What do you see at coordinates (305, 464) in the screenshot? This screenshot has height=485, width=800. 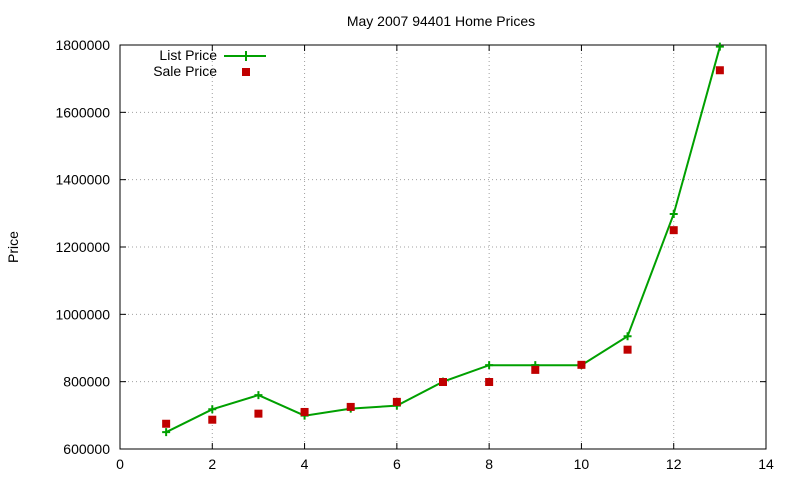 I see `x-tick-label: 4` at bounding box center [305, 464].